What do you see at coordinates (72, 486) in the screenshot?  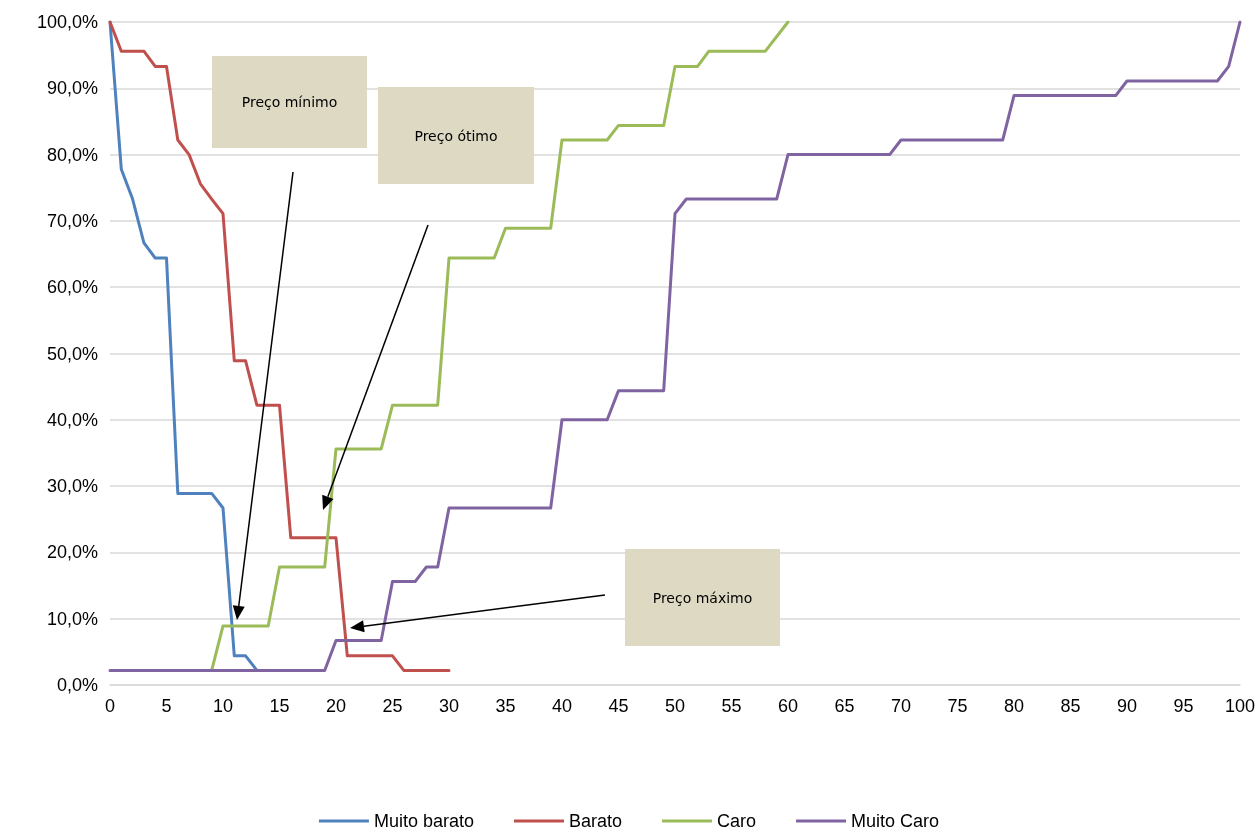 I see `y-tick-label: 30,0%` at bounding box center [72, 486].